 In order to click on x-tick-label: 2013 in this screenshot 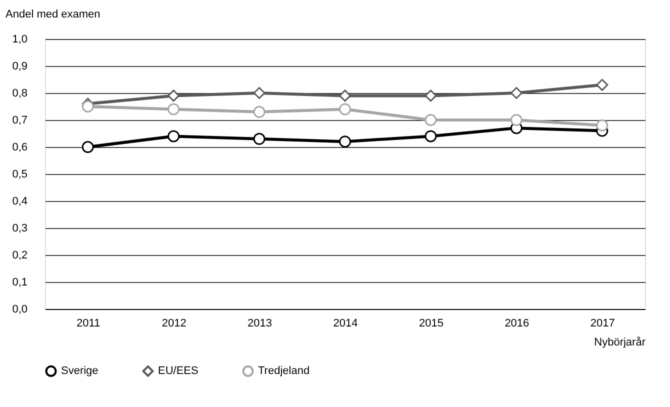, I will do `click(260, 324)`.